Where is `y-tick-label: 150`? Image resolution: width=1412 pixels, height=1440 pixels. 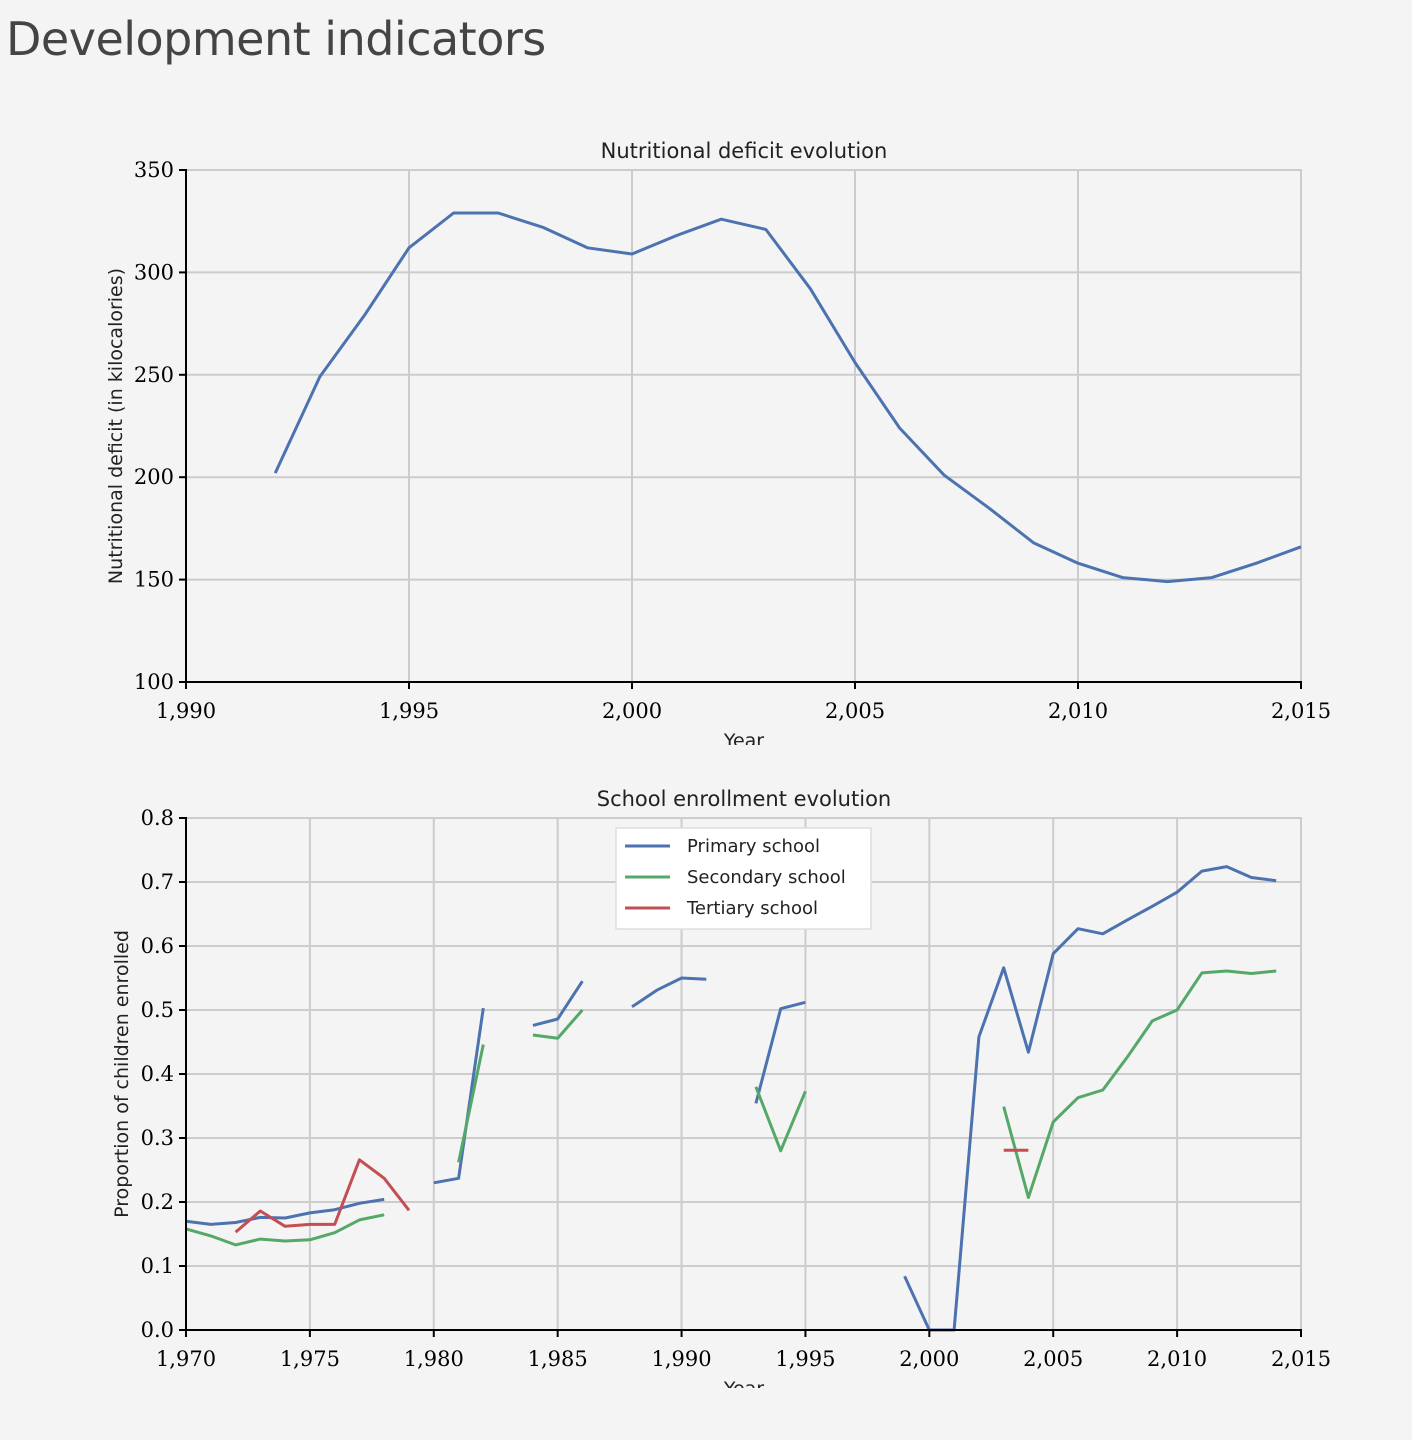
y-tick-label: 150 is located at coordinates (154, 580).